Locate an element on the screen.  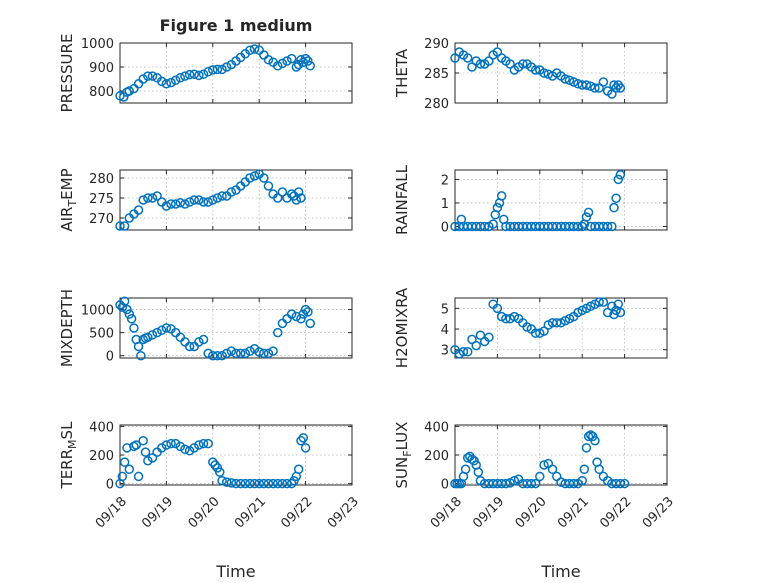
series-terr-msl is located at coordinates (213, 461).